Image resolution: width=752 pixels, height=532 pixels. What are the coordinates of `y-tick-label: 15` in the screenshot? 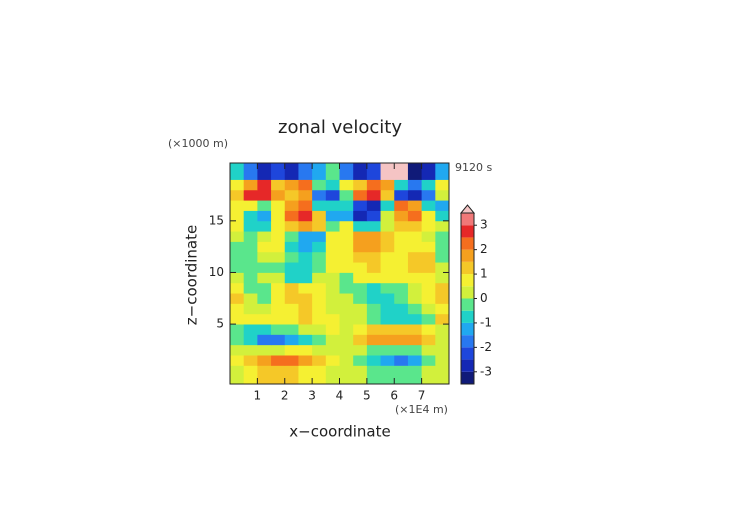 It's located at (216, 220).